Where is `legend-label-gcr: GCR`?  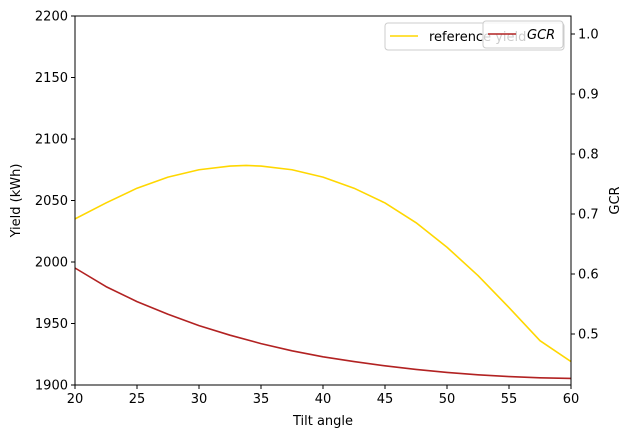 legend-label-gcr: GCR is located at coordinates (541, 35).